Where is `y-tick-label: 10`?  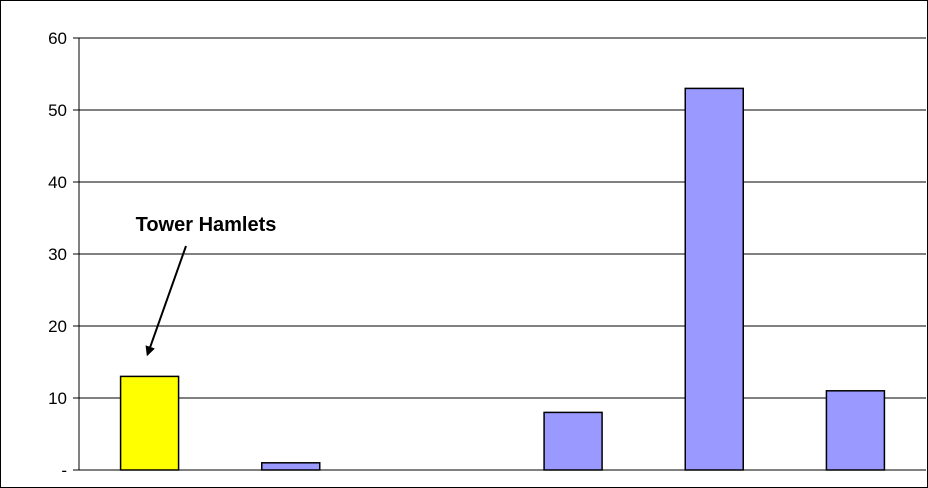 y-tick-label: 10 is located at coordinates (57, 398).